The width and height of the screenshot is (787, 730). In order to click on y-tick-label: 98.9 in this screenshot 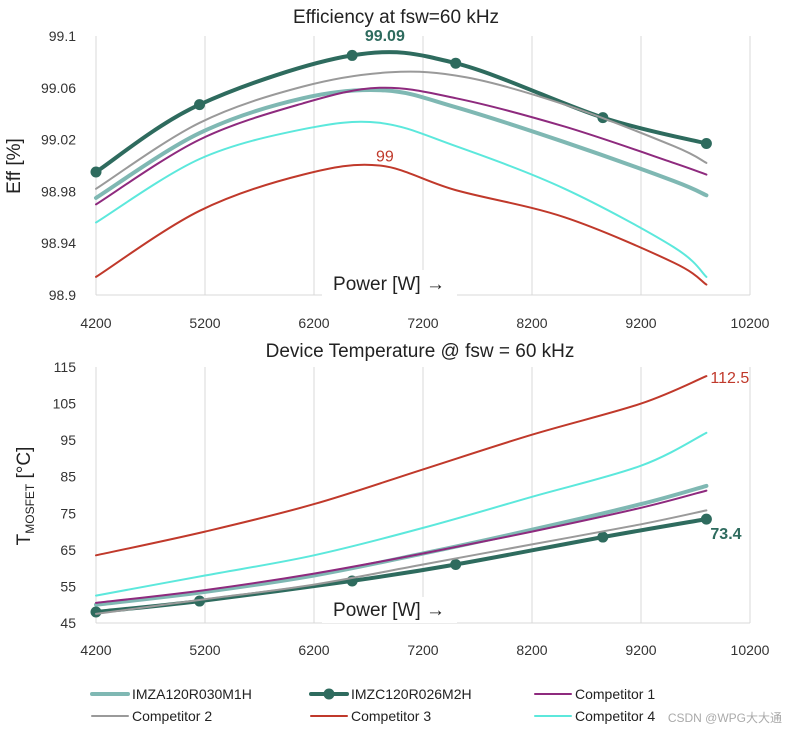, I will do `click(62, 295)`.